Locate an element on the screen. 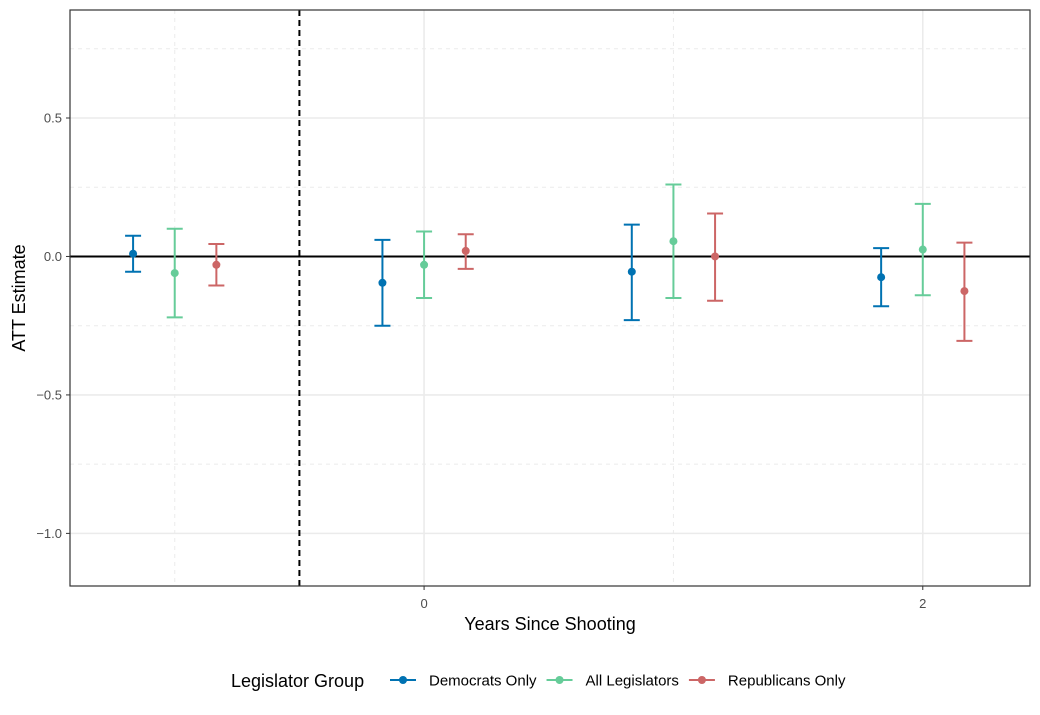  legend-item: Democrats Only is located at coordinates (463, 681).